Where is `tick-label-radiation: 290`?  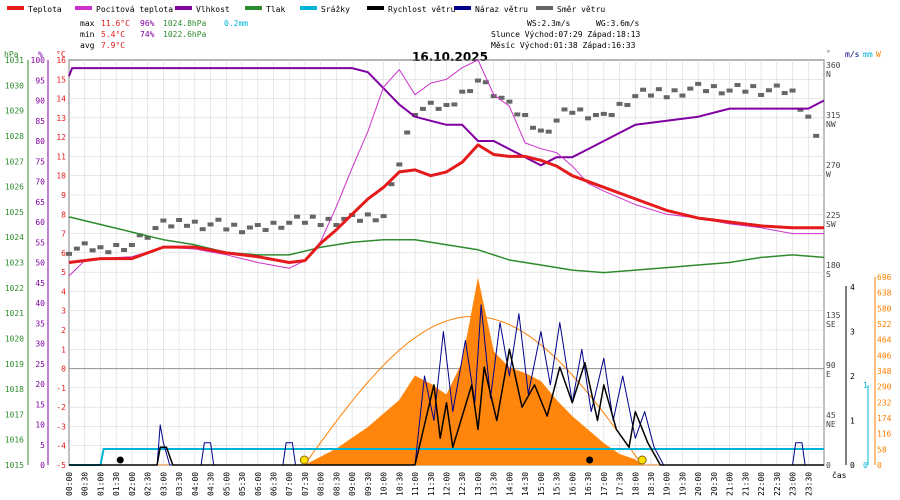 tick-label-radiation: 290 is located at coordinates (884, 387).